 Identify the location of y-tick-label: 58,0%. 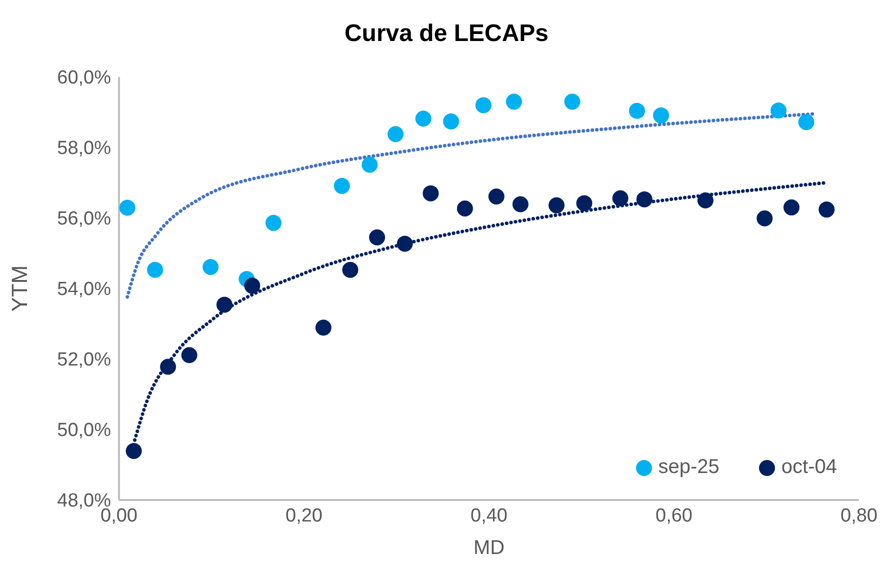
(84, 149).